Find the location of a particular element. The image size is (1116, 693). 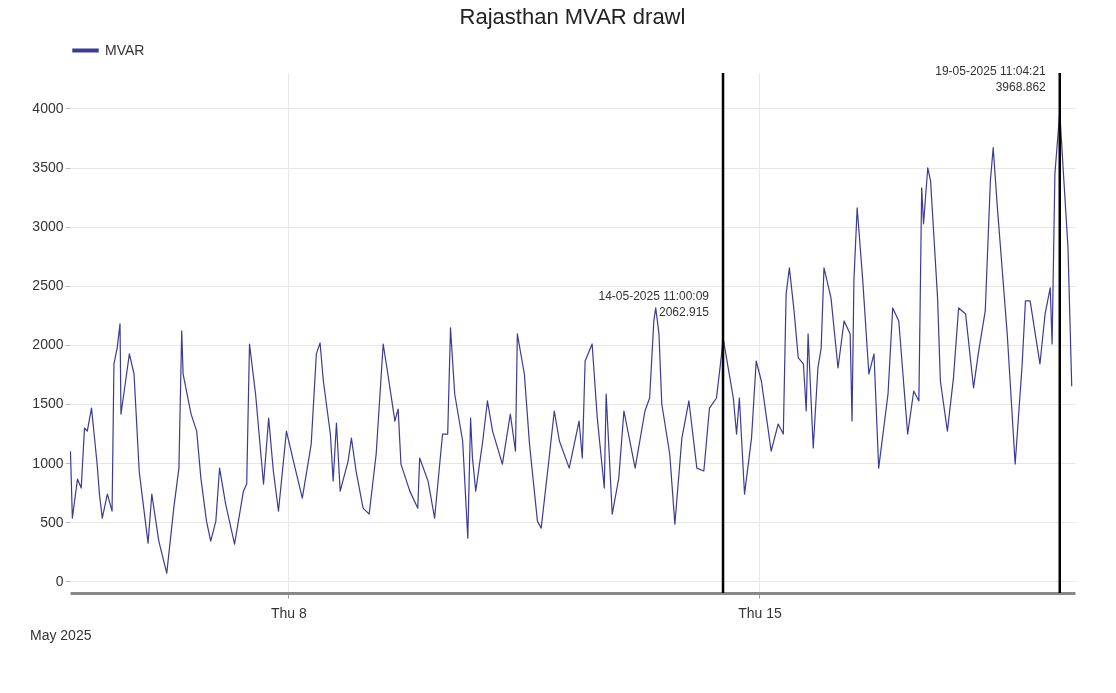

annotation: 19-05-2025 11:04:21 3968.862 is located at coordinates (991, 79).